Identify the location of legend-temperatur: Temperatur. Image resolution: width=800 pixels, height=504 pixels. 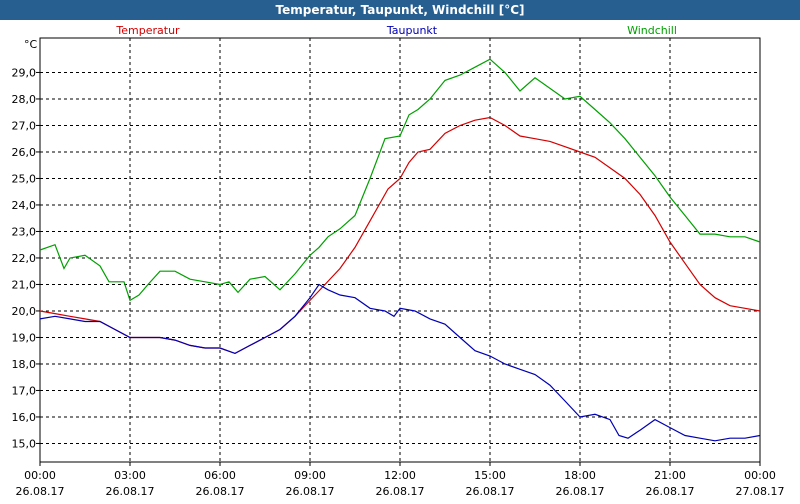
(147, 30).